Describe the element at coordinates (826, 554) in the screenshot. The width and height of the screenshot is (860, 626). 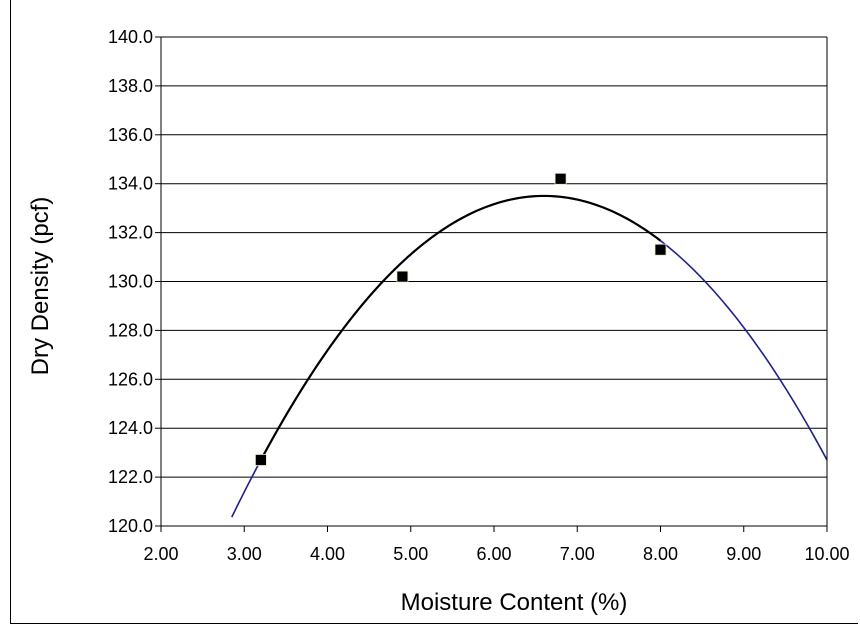
I see `x-tick-label: 10.00` at that location.